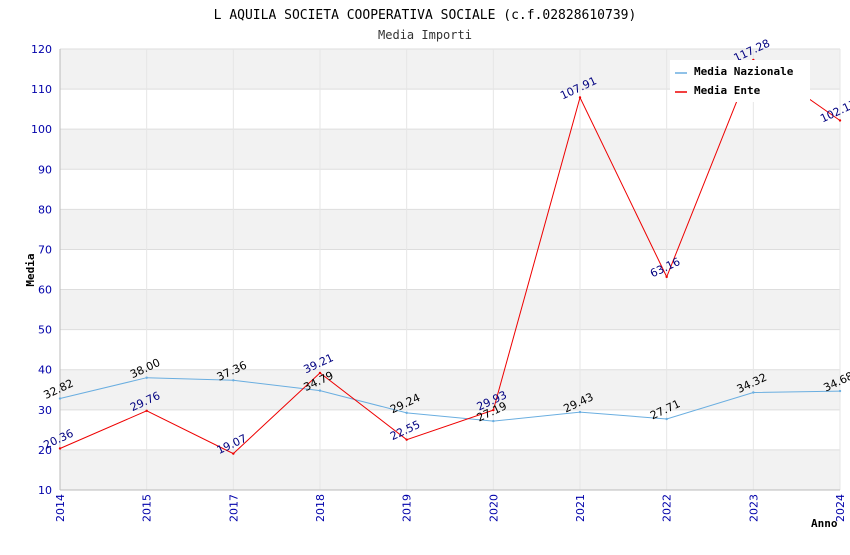 The height and width of the screenshot is (555, 850). What do you see at coordinates (45, 330) in the screenshot?
I see `y-tick-label: 50` at bounding box center [45, 330].